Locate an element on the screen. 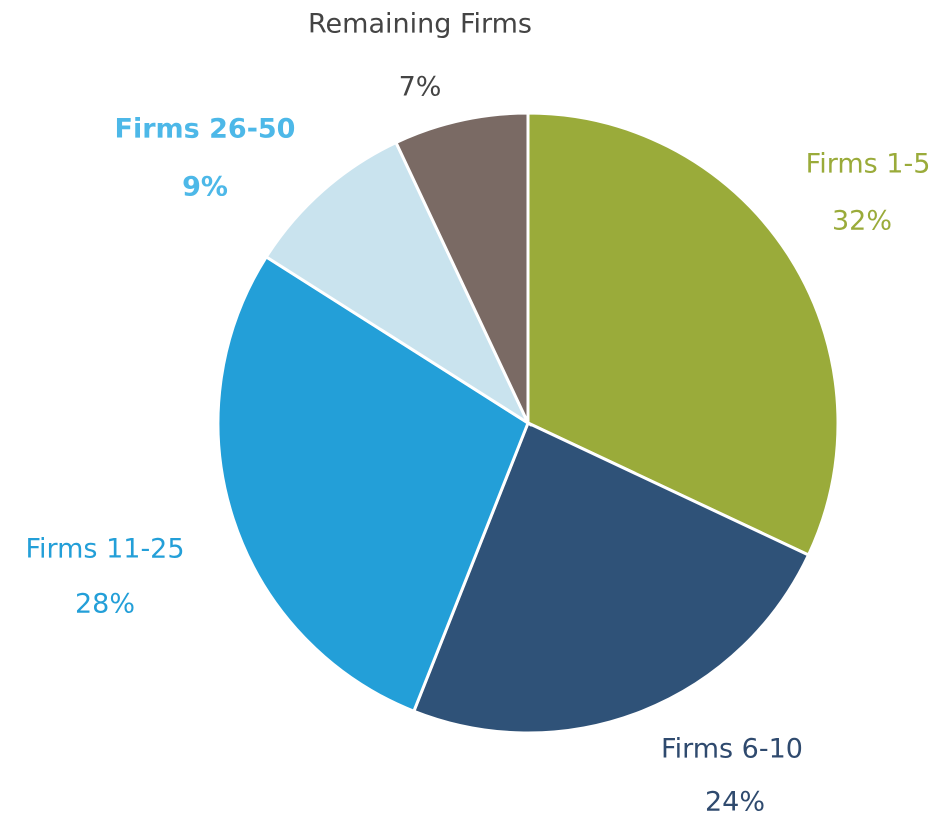 The height and width of the screenshot is (822, 943). slice-label: Firms 1-5 is located at coordinates (868, 164).